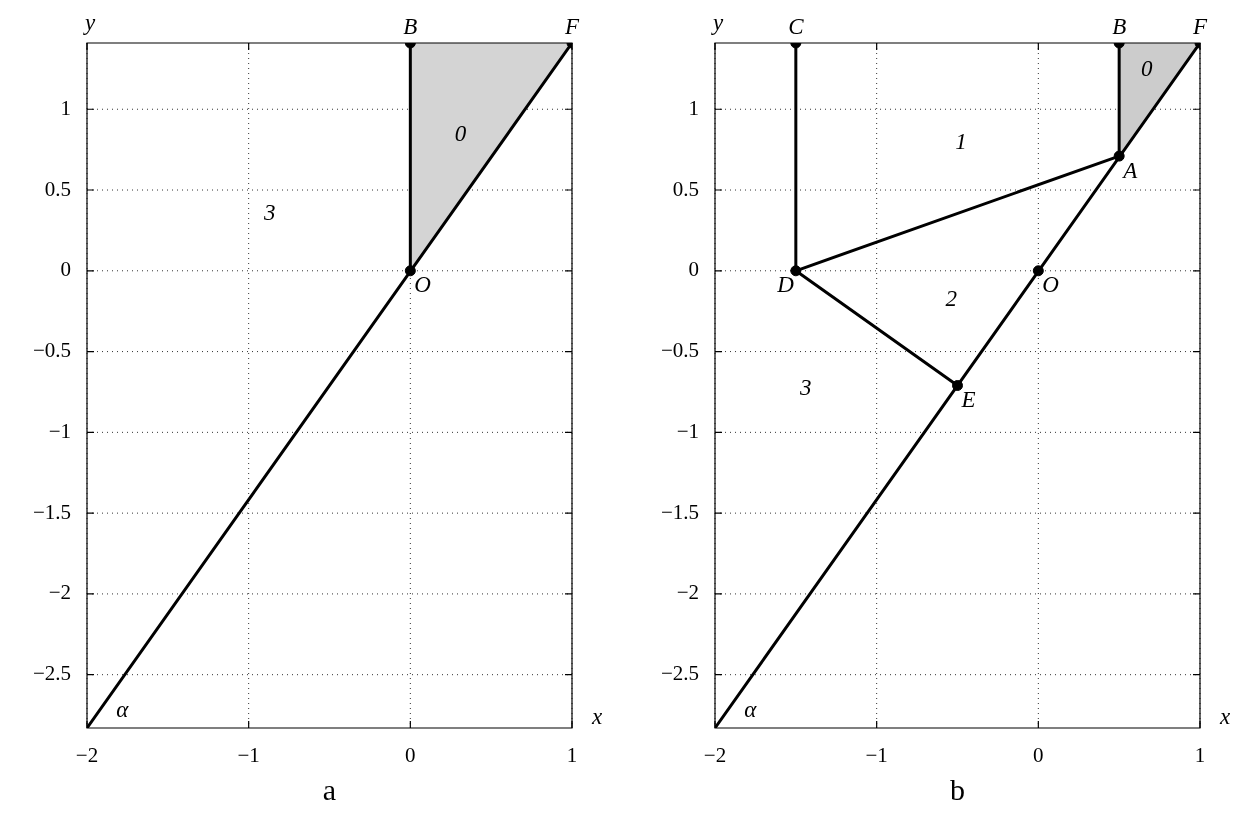 The height and width of the screenshot is (818, 1252). What do you see at coordinates (1130, 170) in the screenshot?
I see `annotation: A` at bounding box center [1130, 170].